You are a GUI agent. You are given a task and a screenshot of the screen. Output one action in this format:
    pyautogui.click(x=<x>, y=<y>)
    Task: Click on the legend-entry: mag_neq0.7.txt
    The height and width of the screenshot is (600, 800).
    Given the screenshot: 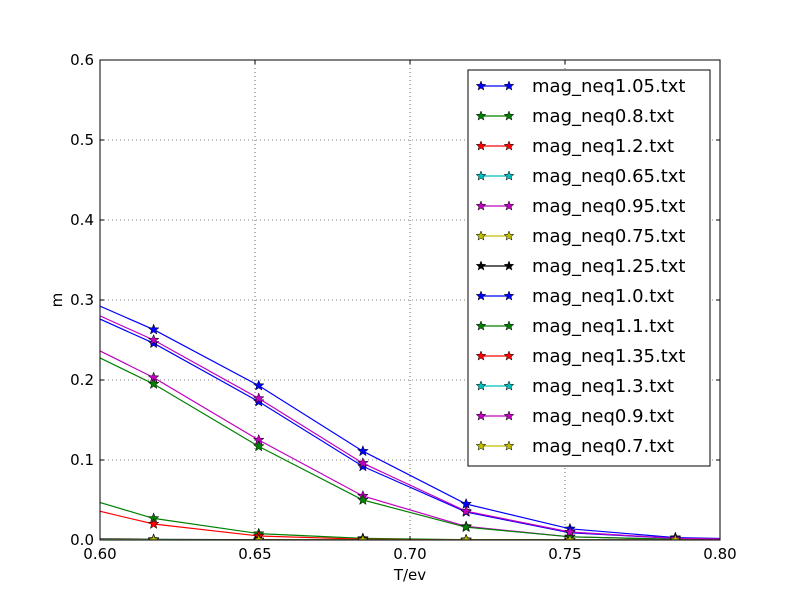 What is the action you would take?
    pyautogui.click(x=574, y=446)
    